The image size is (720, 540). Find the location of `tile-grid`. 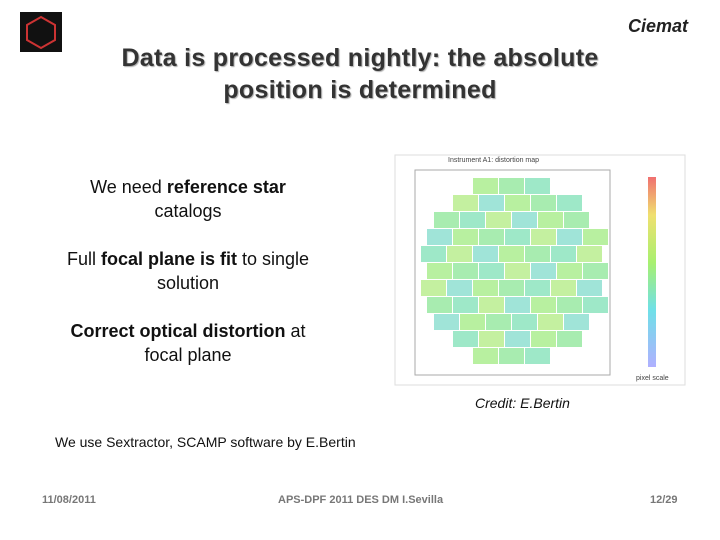

tile-grid is located at coordinates (514, 271).